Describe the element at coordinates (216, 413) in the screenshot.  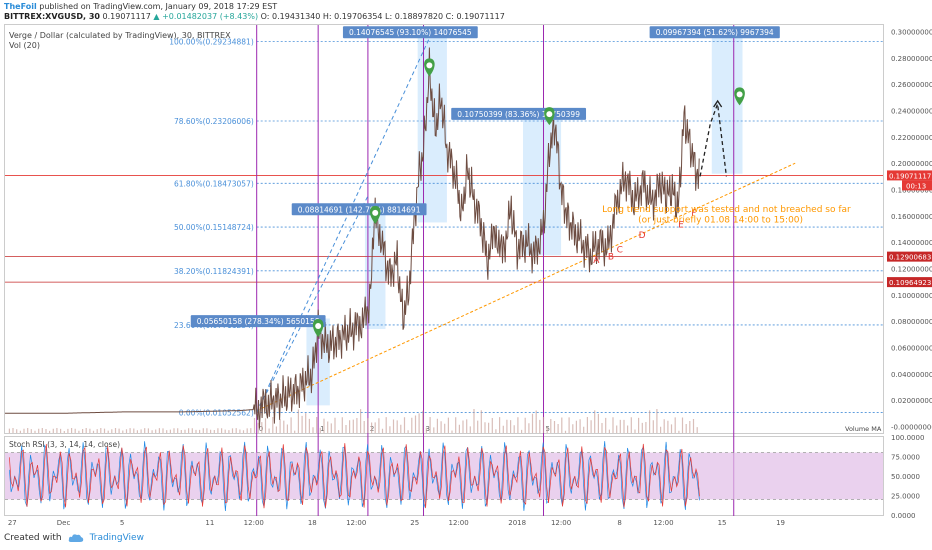
I see `fib-level-label: 0.00%(0.01052562)` at that location.